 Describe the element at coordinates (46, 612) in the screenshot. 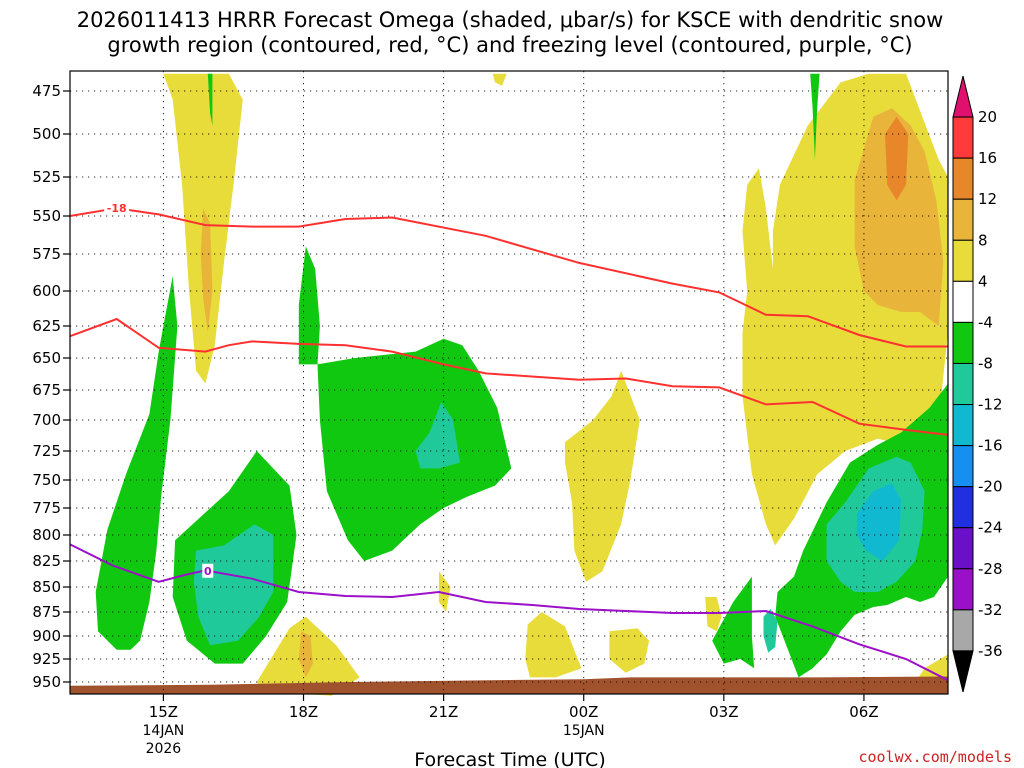

I see `y-tick-label: 875` at that location.